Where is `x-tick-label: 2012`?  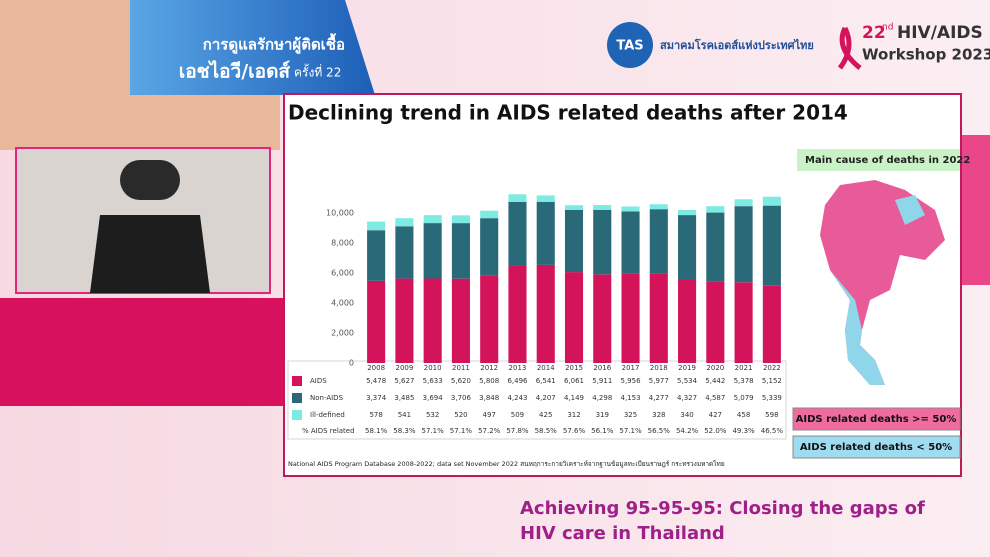 x-tick-label: 2012 is located at coordinates (489, 368).